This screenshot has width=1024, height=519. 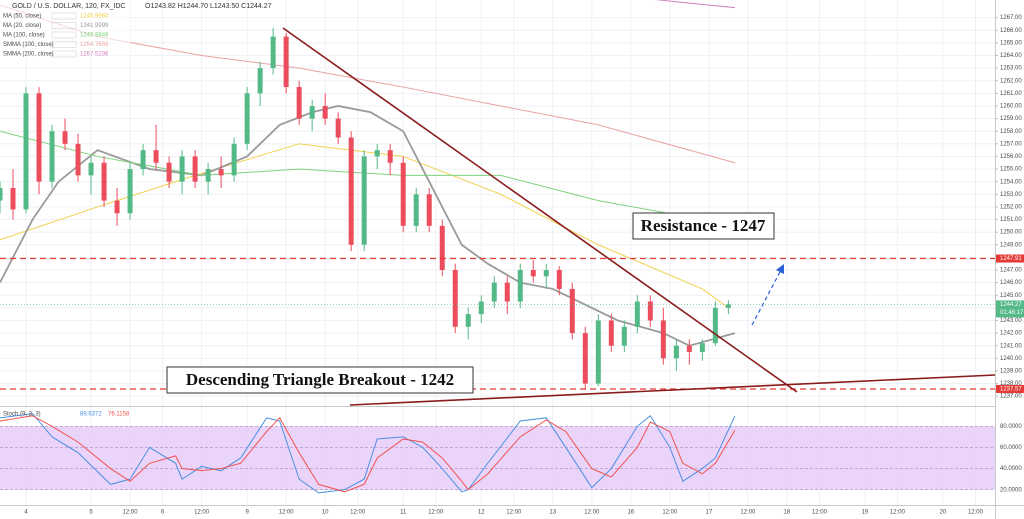 I want to click on y-tick-label: 1246.00, so click(x=1011, y=283).